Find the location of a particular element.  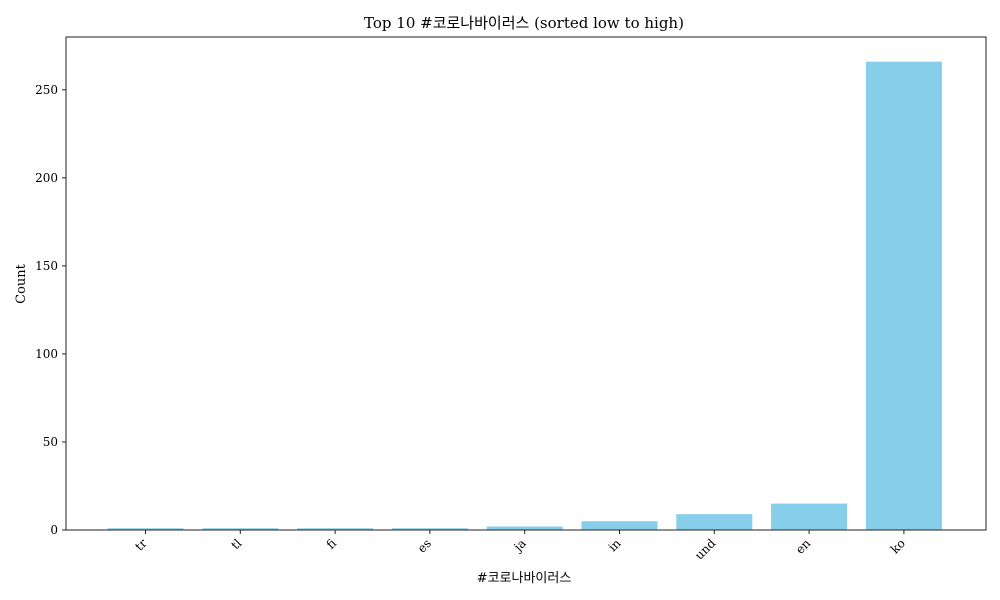

bar-tl is located at coordinates (240, 529).